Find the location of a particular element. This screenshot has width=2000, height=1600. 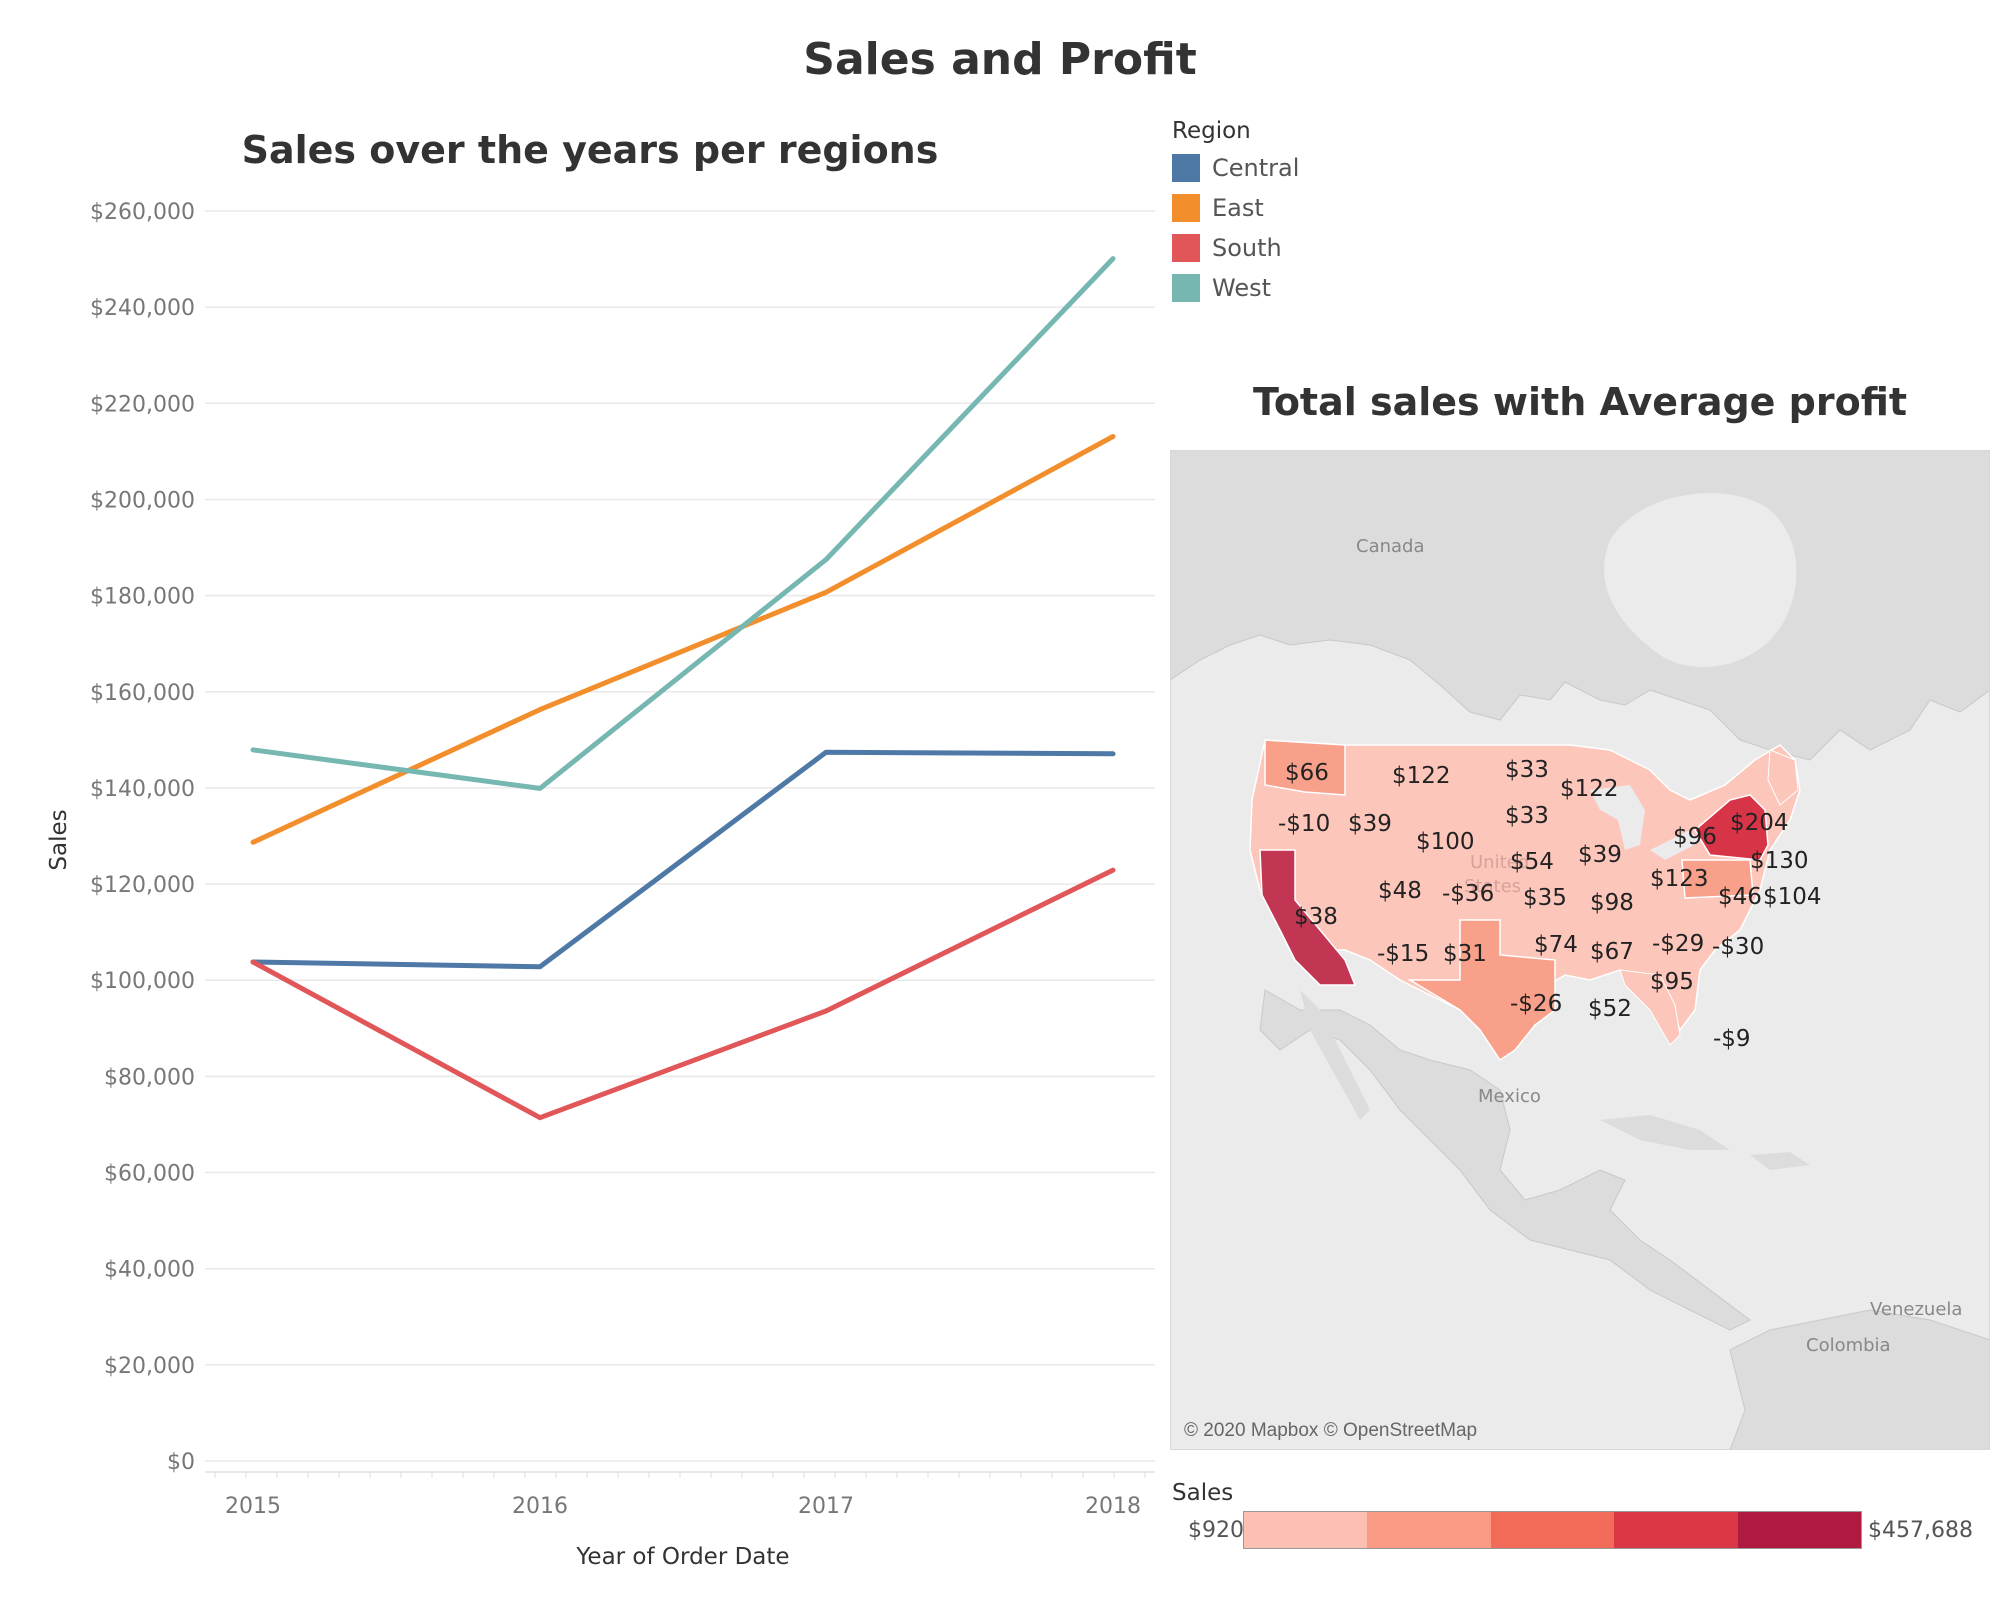

legend-item-west: West is located at coordinates (1221, 288).